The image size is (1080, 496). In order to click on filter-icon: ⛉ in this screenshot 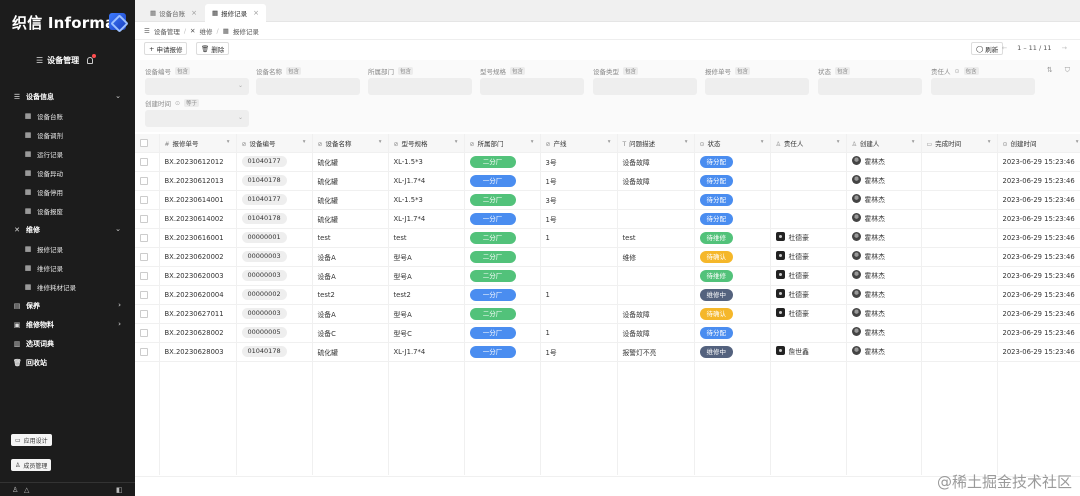, I will do `click(1067, 70)`.